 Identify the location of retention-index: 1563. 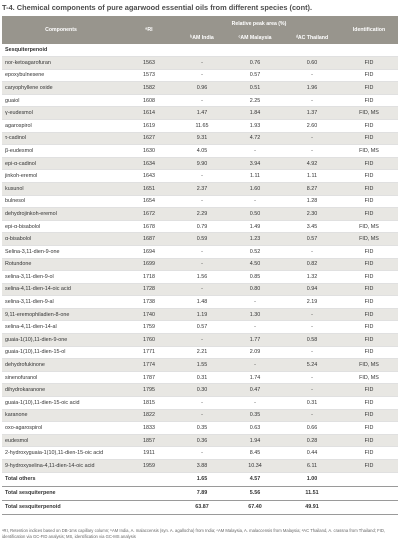
(149, 63).